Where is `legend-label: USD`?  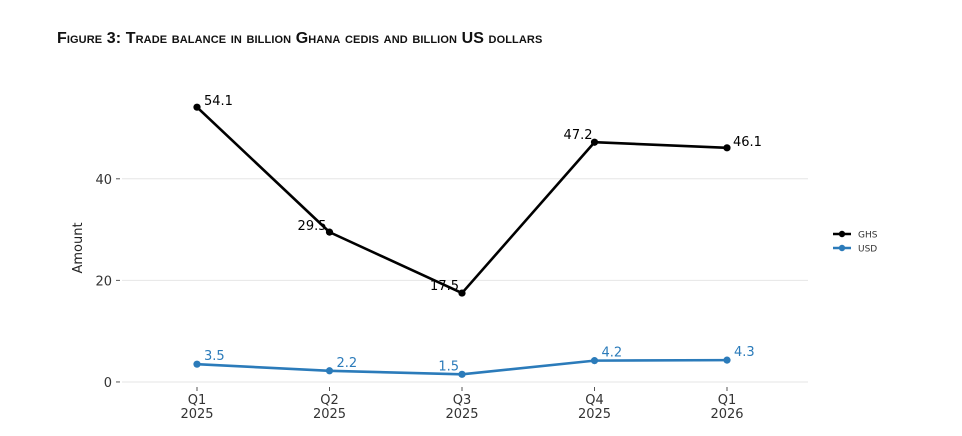
legend-label: USD is located at coordinates (867, 250).